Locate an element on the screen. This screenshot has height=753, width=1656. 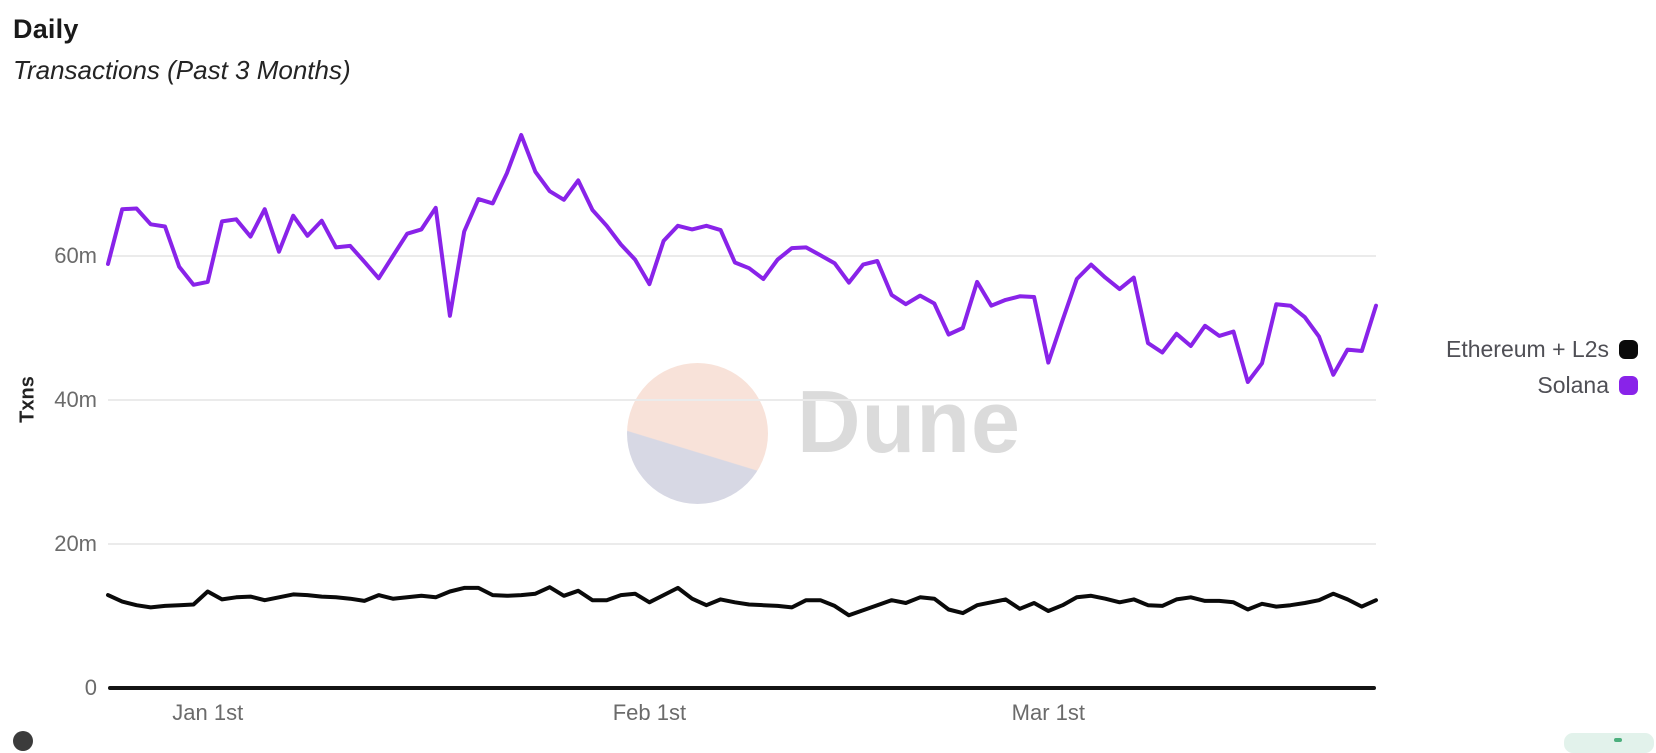
y-tick-60m: 60m is located at coordinates (75, 255).